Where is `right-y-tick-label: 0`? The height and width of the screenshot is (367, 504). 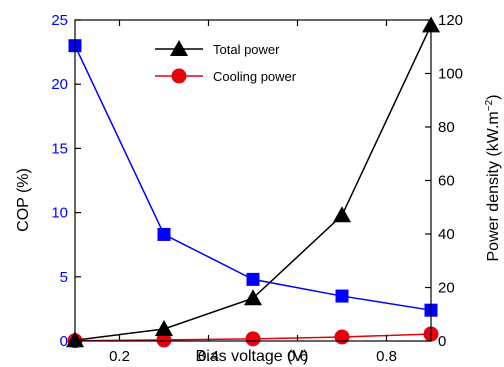
right-y-tick-label: 0 is located at coordinates (442, 341).